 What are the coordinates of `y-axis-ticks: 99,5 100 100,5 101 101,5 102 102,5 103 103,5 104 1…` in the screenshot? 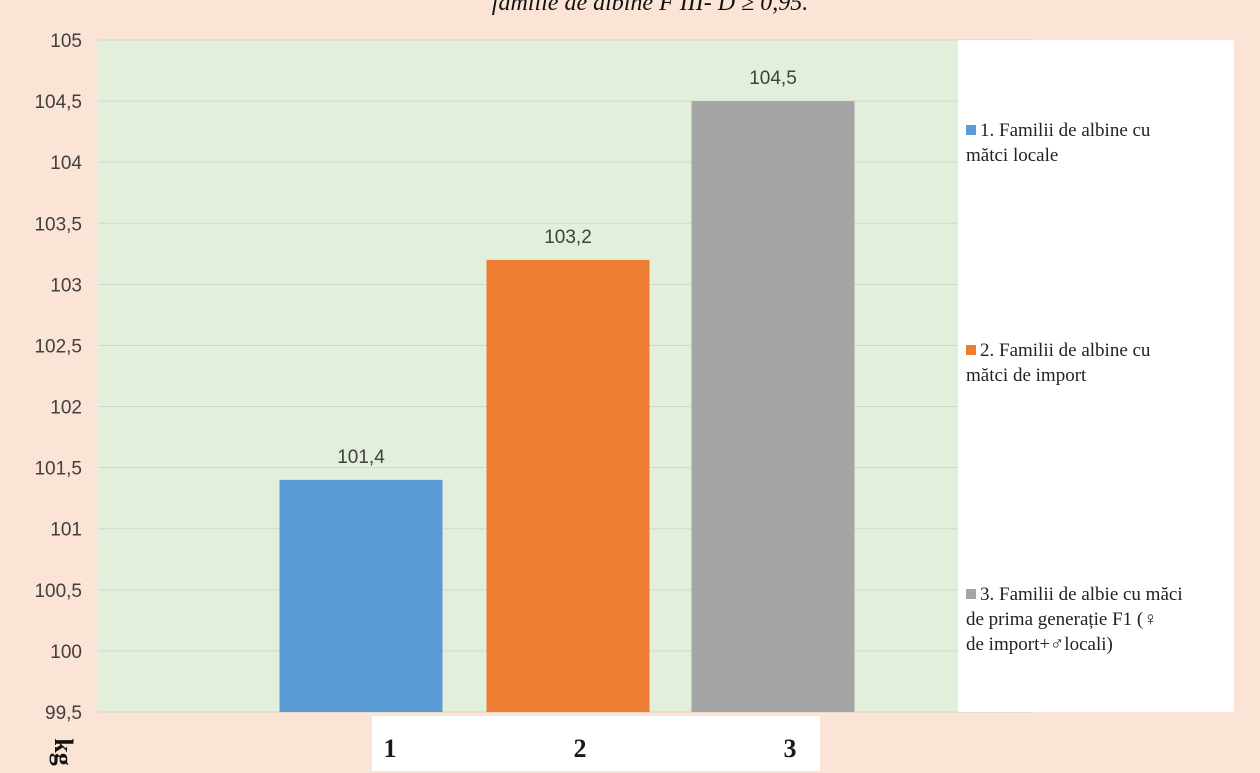 It's located at (58, 377).